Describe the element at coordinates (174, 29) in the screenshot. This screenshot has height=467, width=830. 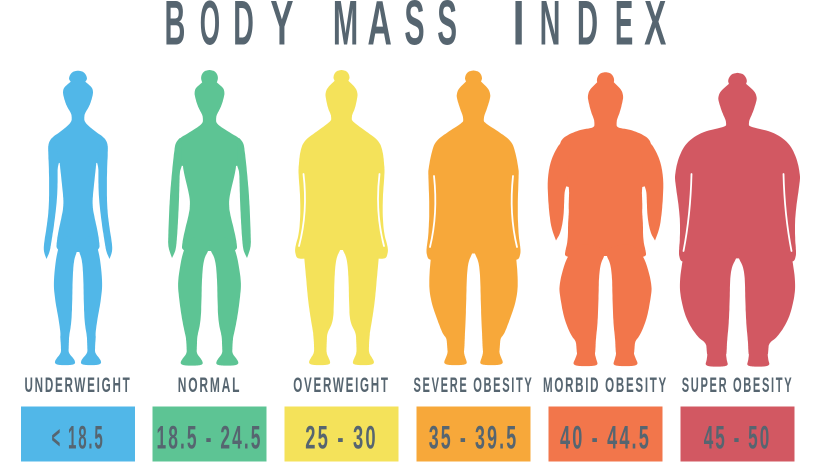
I see `svg-text: B` at that location.